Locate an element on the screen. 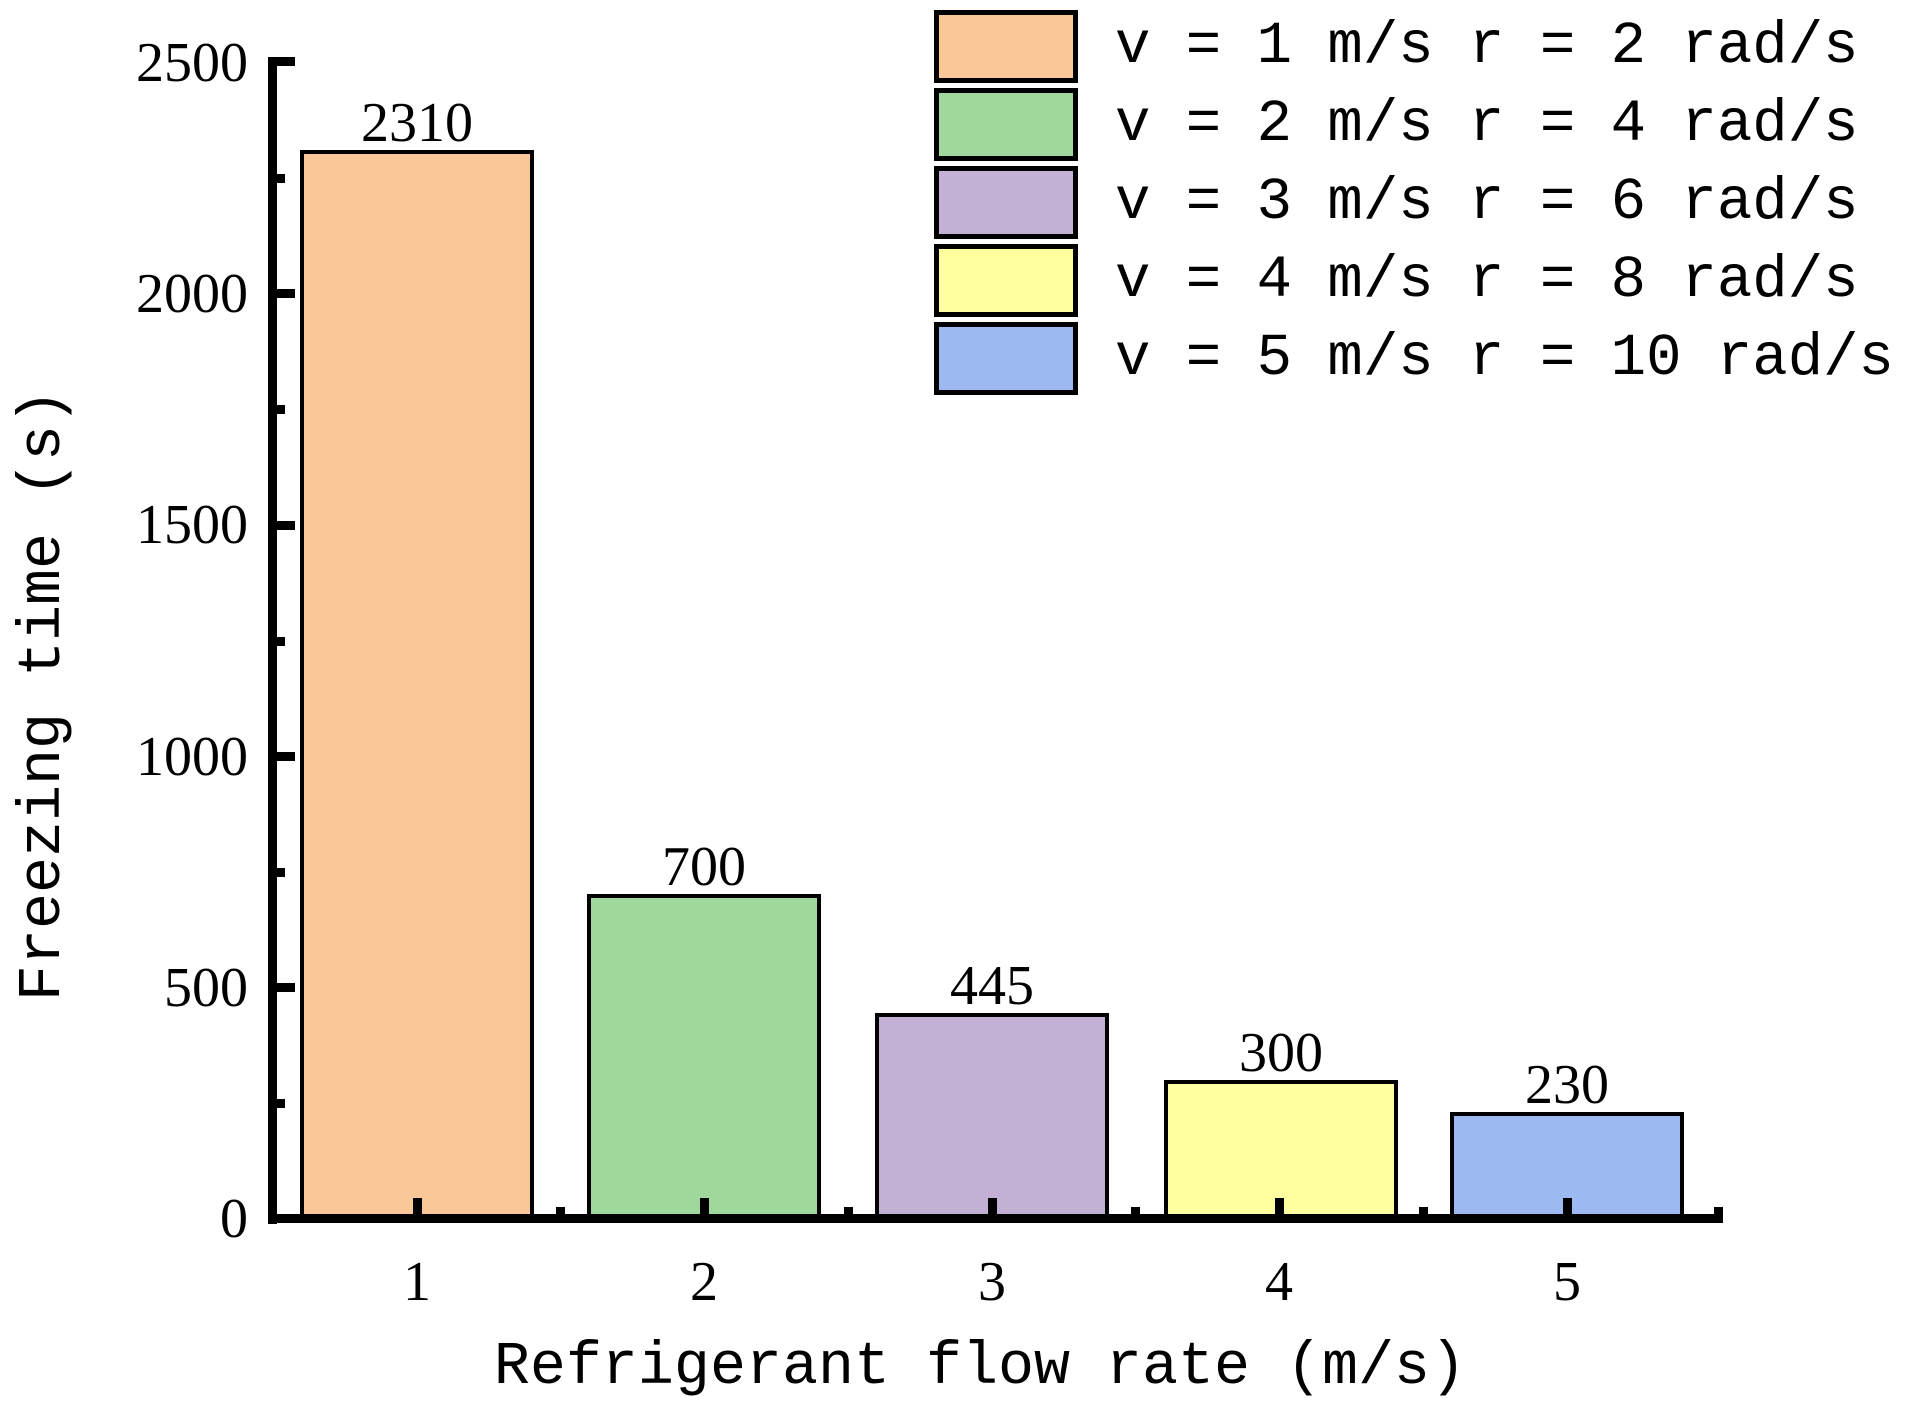  x-tick-label-5: 5 is located at coordinates (1567, 1282).